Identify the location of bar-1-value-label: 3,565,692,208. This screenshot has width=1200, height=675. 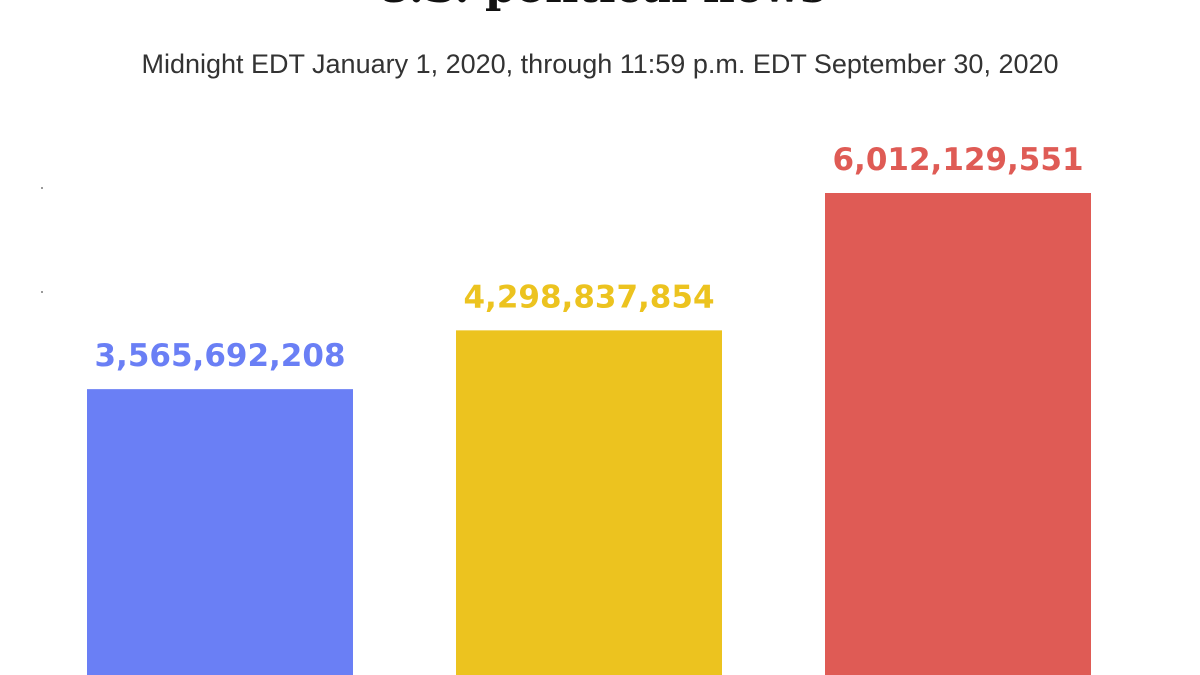
(219, 356).